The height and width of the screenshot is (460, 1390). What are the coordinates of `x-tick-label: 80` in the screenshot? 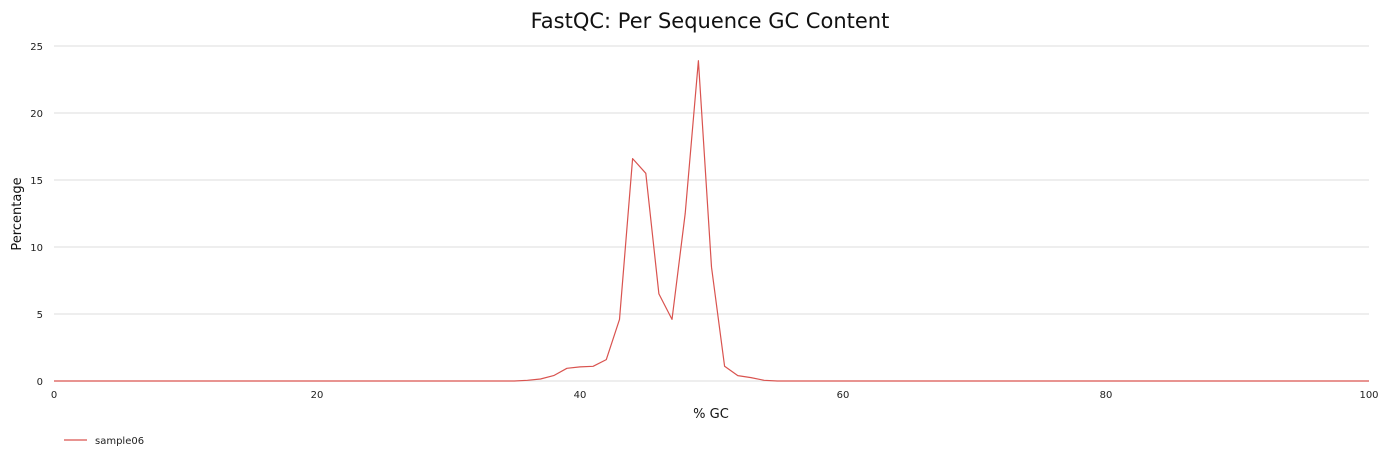 It's located at (1106, 395).